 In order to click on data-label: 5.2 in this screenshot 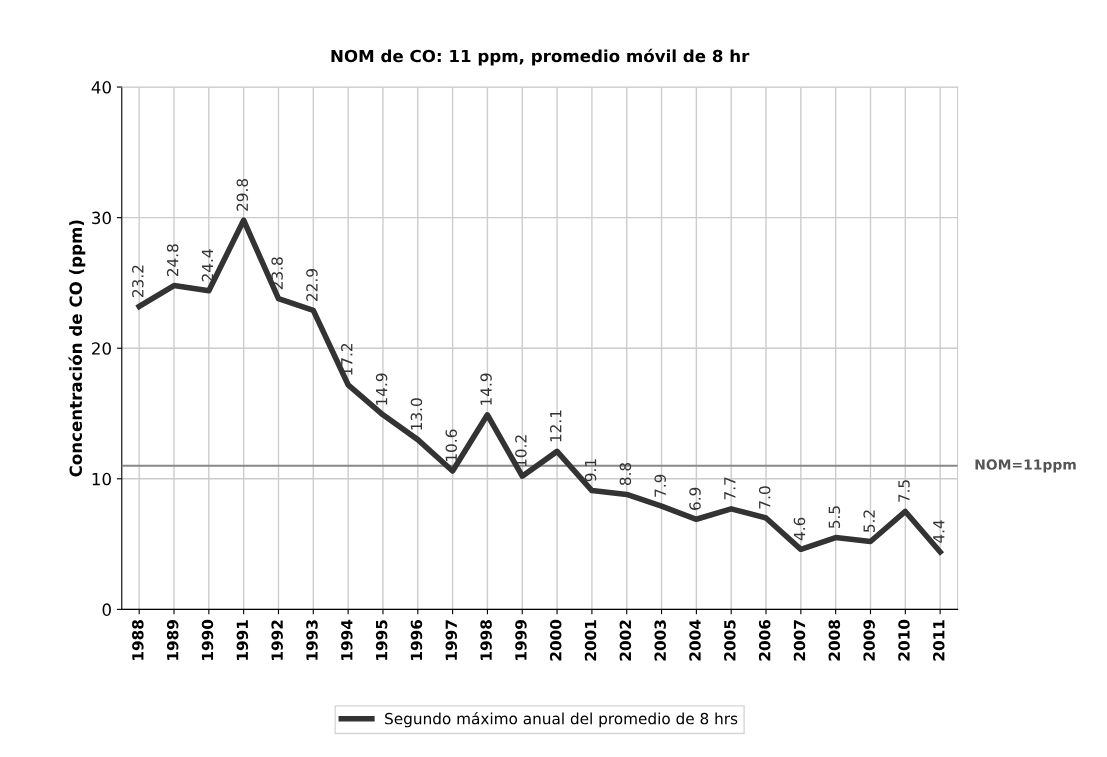, I will do `click(869, 521)`.